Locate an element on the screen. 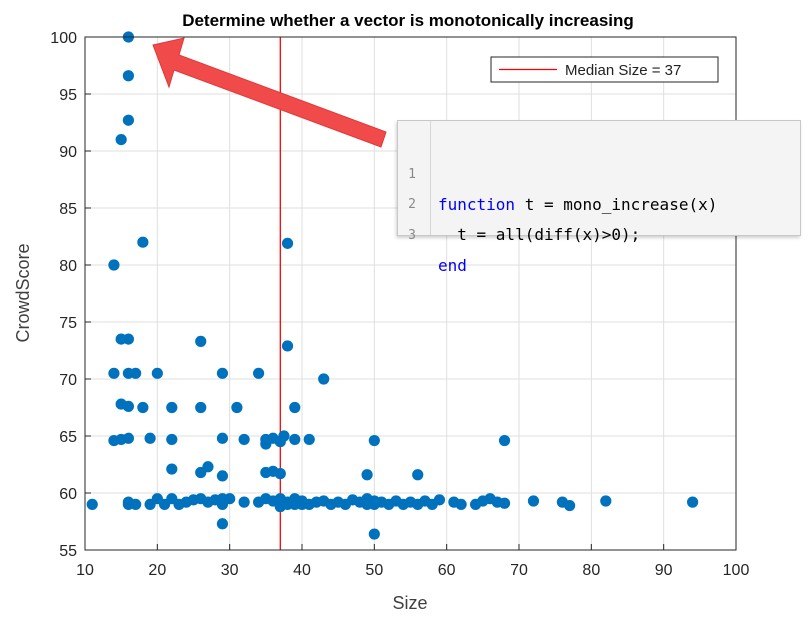 The height and width of the screenshot is (621, 812). y-tick-label: 100 is located at coordinates (63, 38).